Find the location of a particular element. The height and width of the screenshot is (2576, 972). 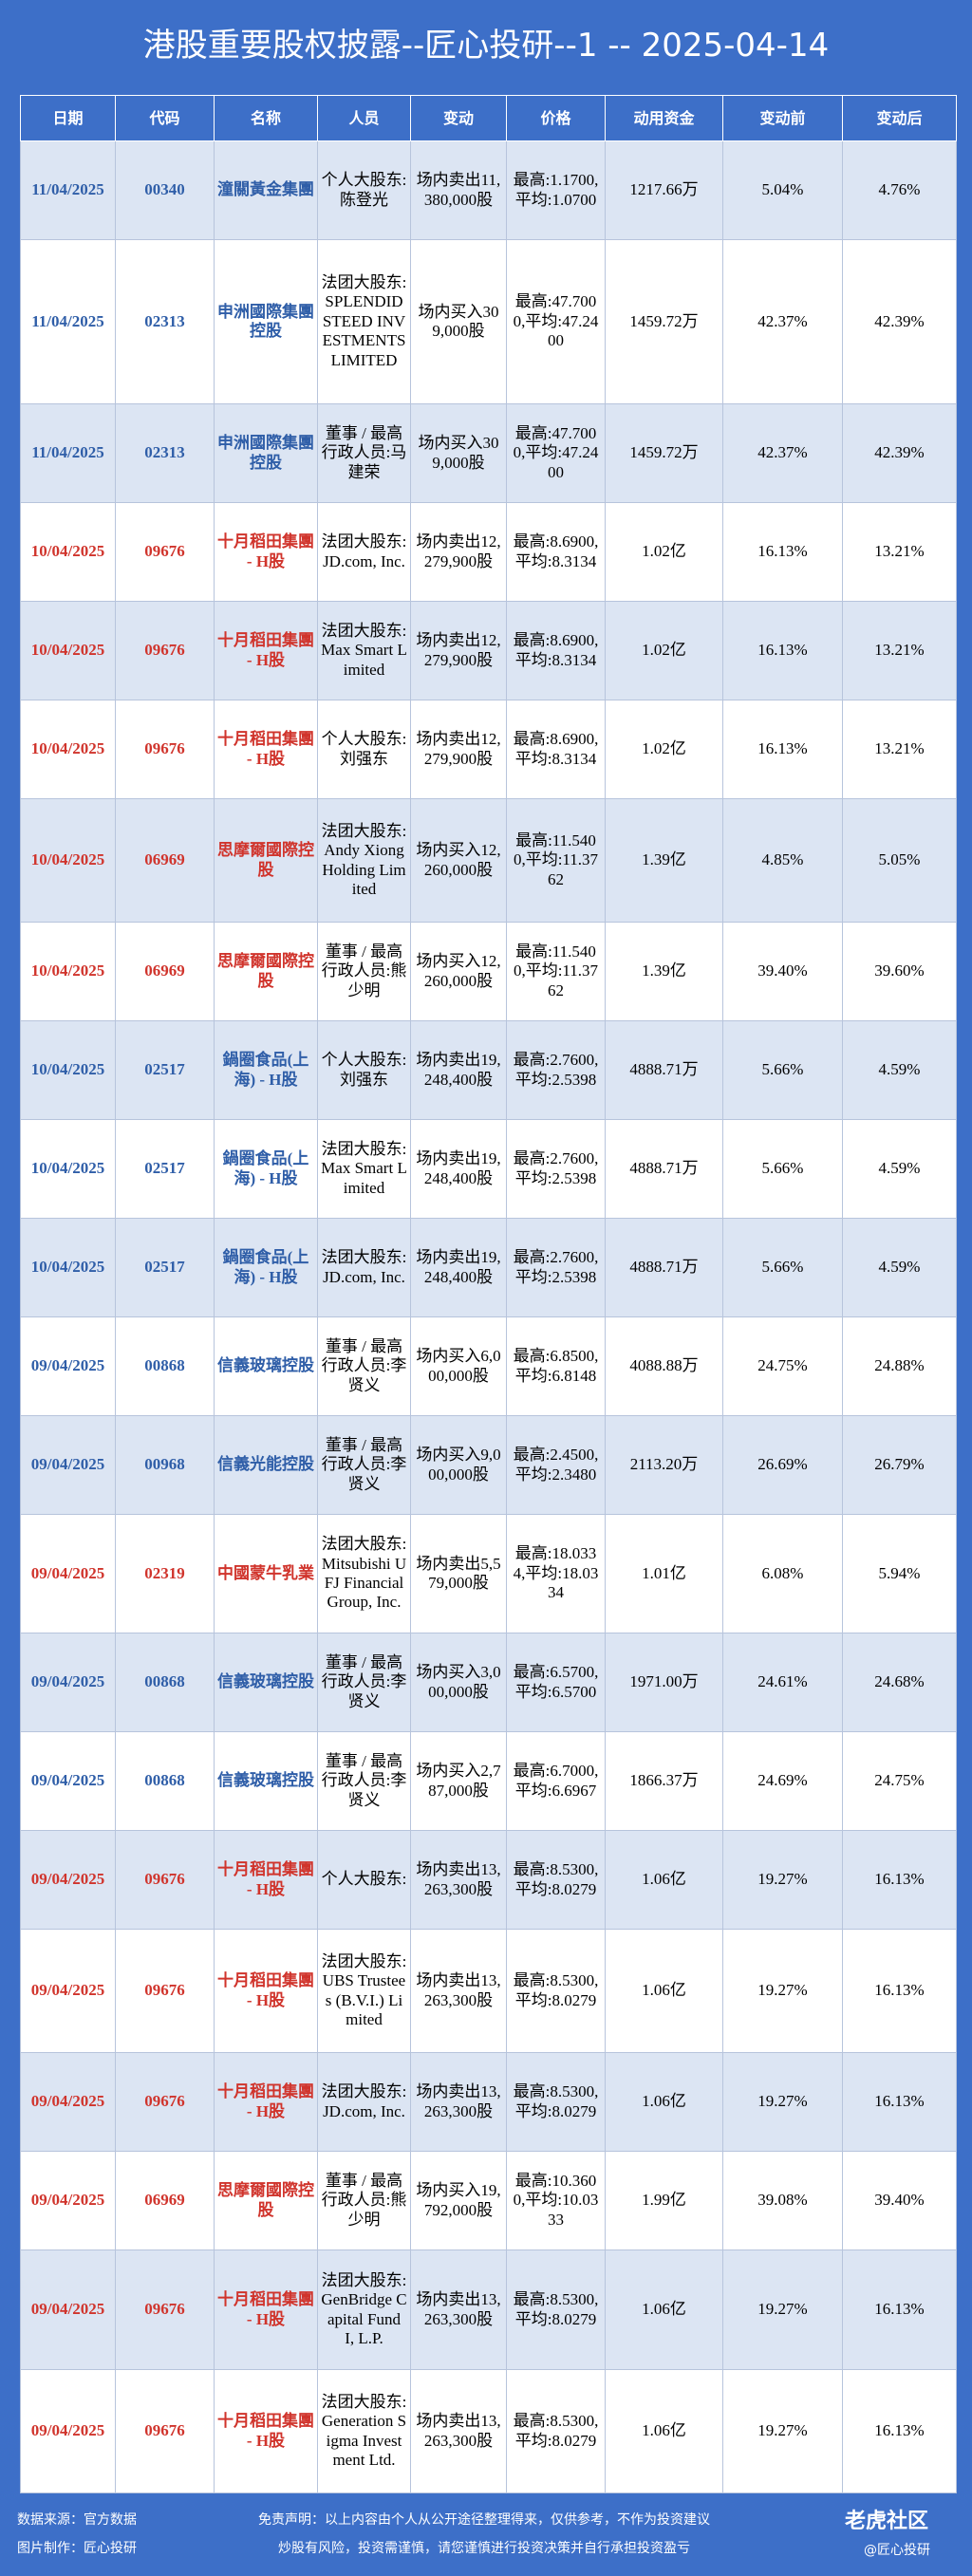

table-cell: 最高:2.7600,平均:2.5398 is located at coordinates (556, 1070).